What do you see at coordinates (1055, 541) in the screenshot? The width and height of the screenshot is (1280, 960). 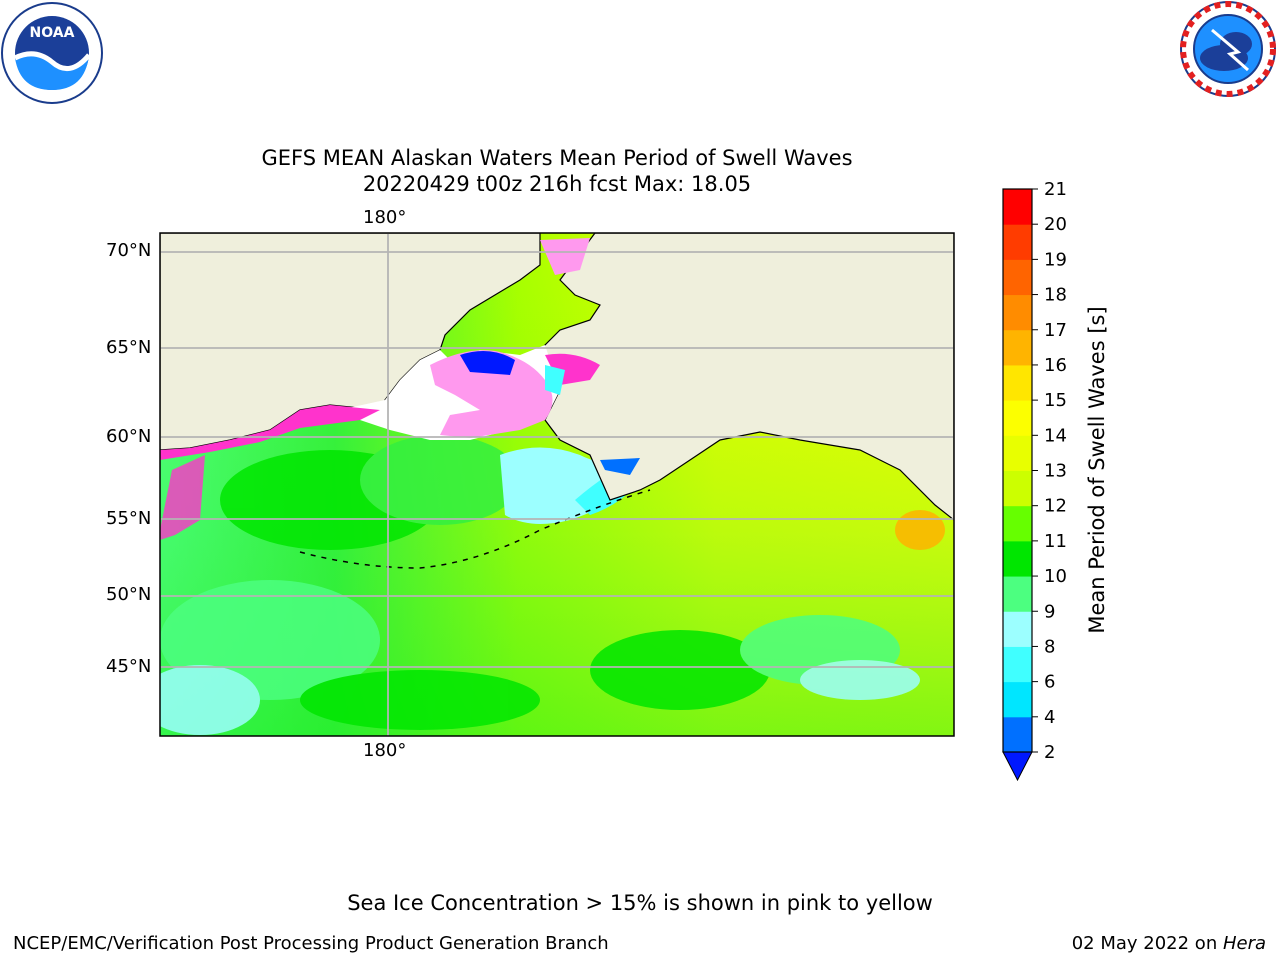 I see `colorbar-tick-label: 11` at bounding box center [1055, 541].